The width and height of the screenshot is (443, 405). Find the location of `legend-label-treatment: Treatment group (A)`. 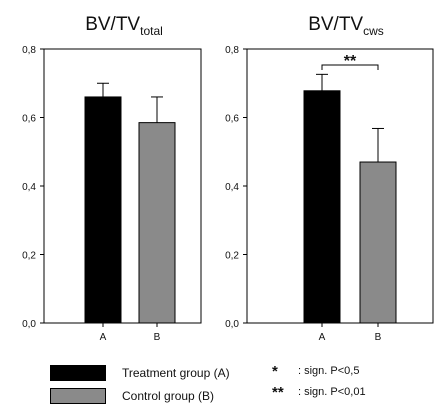

legend-label-treatment: Treatment group (A) is located at coordinates (176, 373).